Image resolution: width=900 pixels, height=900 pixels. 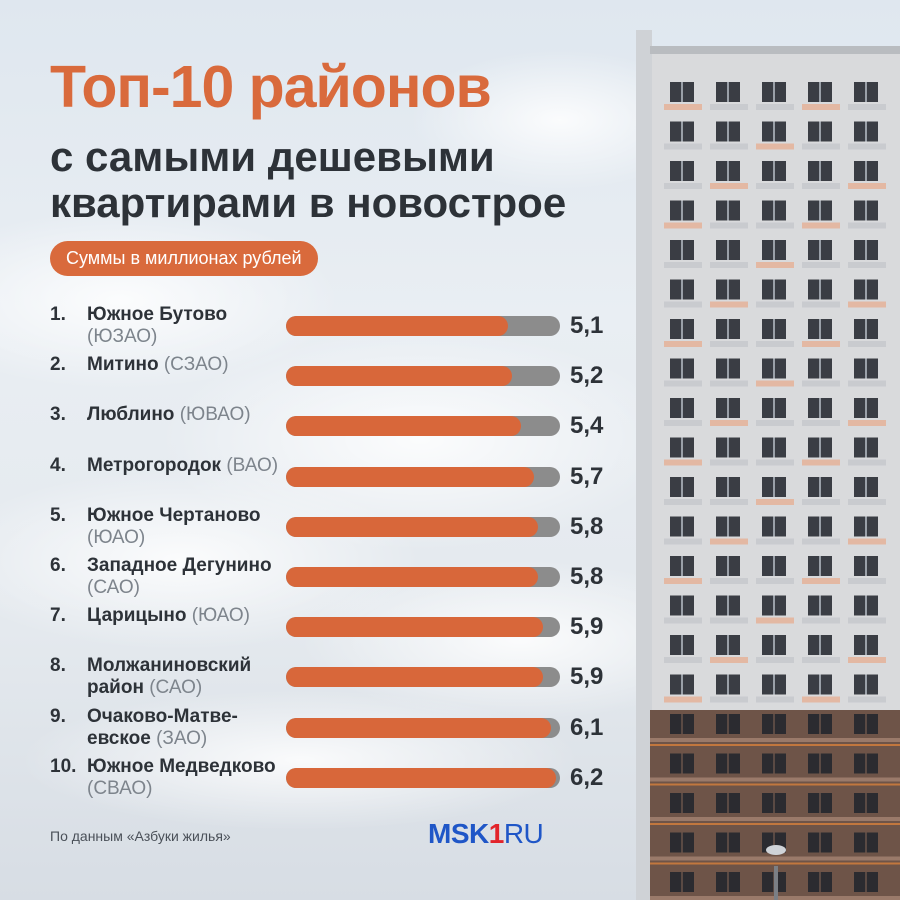 I want to click on row-district: (СЗАО), so click(x=196, y=365).